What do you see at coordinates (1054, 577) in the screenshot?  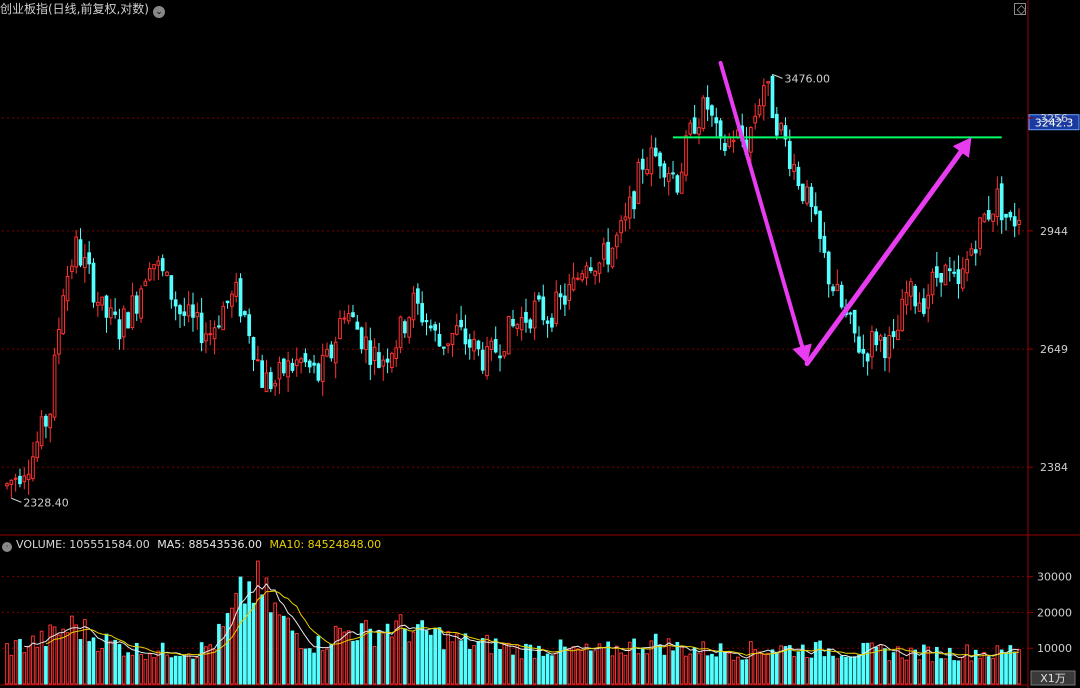 I see `volume-tick-label: 30000` at bounding box center [1054, 577].